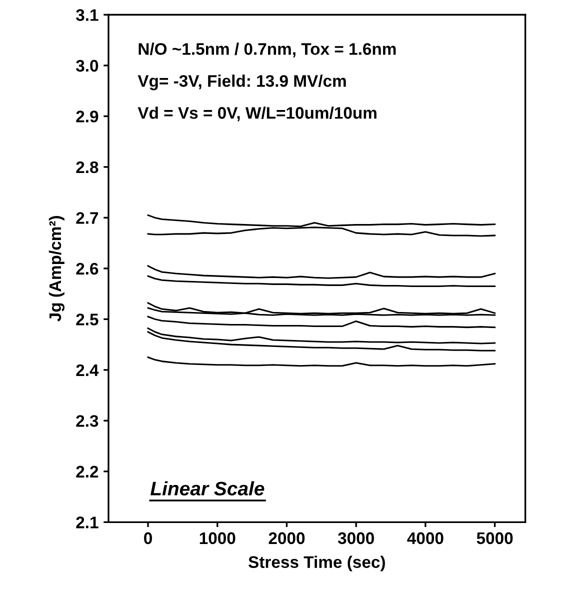 The width and height of the screenshot is (571, 590). Describe the element at coordinates (56, 269) in the screenshot. I see `y-axis-title: Jg (Amp/cm²)` at that location.